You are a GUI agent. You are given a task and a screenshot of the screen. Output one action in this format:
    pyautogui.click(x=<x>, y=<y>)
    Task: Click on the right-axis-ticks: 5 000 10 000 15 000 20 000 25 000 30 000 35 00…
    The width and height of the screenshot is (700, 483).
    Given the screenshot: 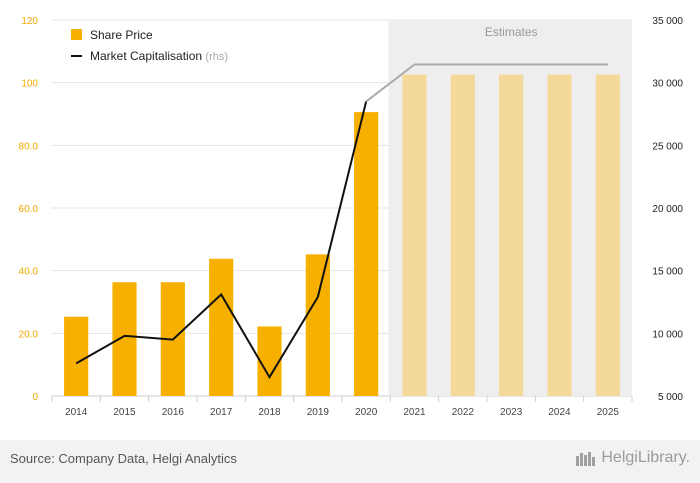 What is the action you would take?
    pyautogui.click(x=667, y=209)
    